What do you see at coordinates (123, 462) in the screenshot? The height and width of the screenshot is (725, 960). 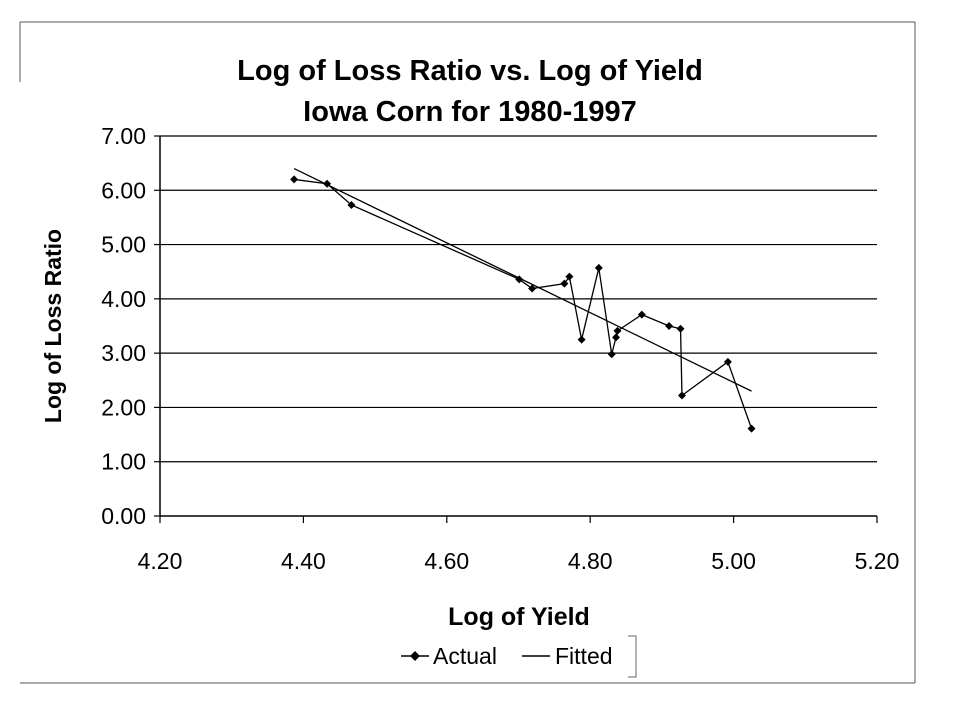 I see `y-tick-label: 1.00` at bounding box center [123, 462].